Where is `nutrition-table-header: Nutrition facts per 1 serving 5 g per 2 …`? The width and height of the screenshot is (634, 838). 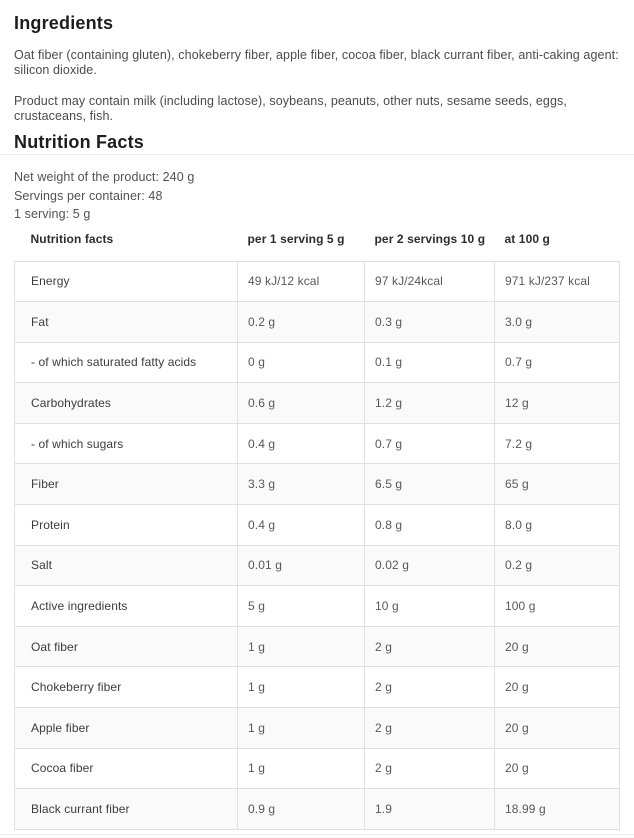 nutrition-table-header: Nutrition facts per 1 serving 5 g per 2 … is located at coordinates (317, 243).